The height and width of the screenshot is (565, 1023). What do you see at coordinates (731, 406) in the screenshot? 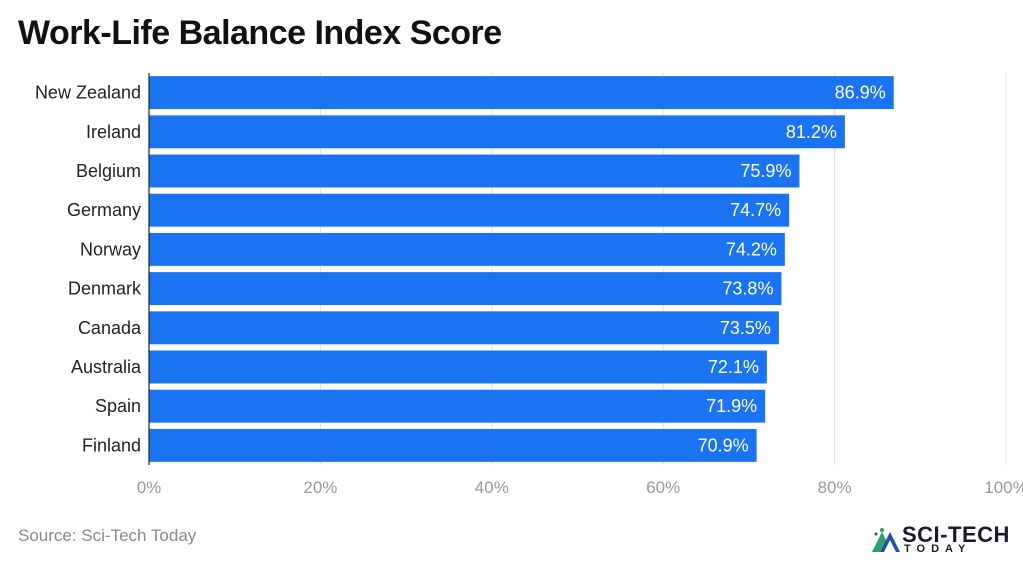
I see `value-label: 71.9%` at bounding box center [731, 406].